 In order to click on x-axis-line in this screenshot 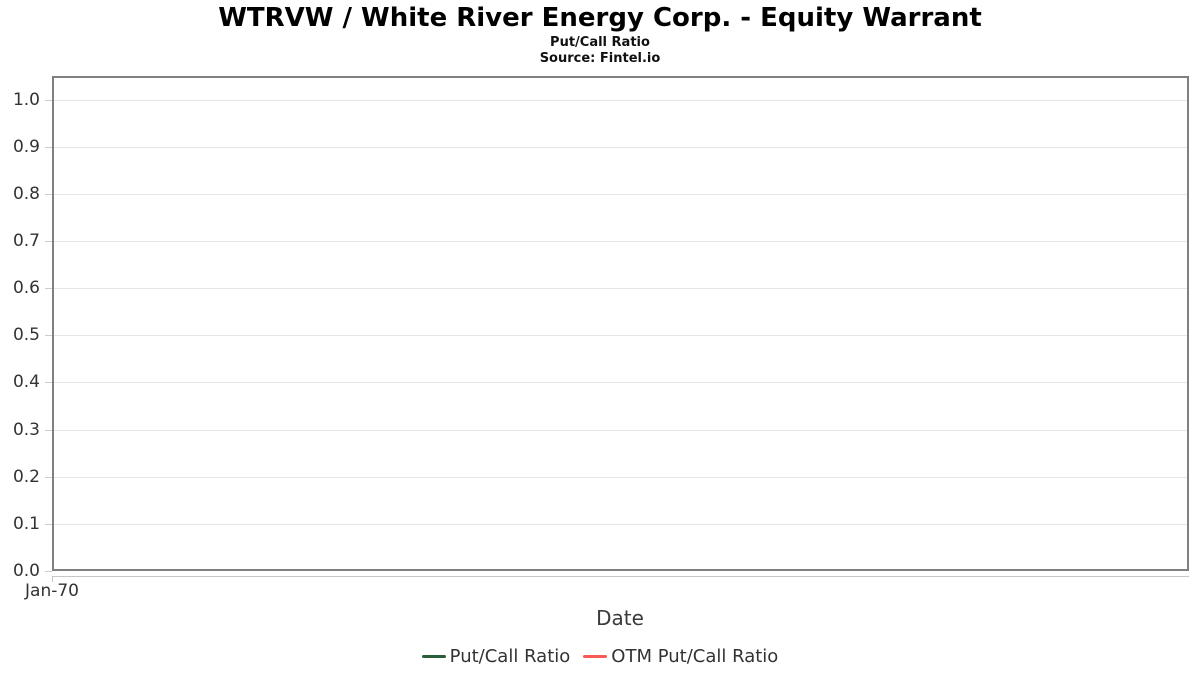, I will do `click(620, 576)`.